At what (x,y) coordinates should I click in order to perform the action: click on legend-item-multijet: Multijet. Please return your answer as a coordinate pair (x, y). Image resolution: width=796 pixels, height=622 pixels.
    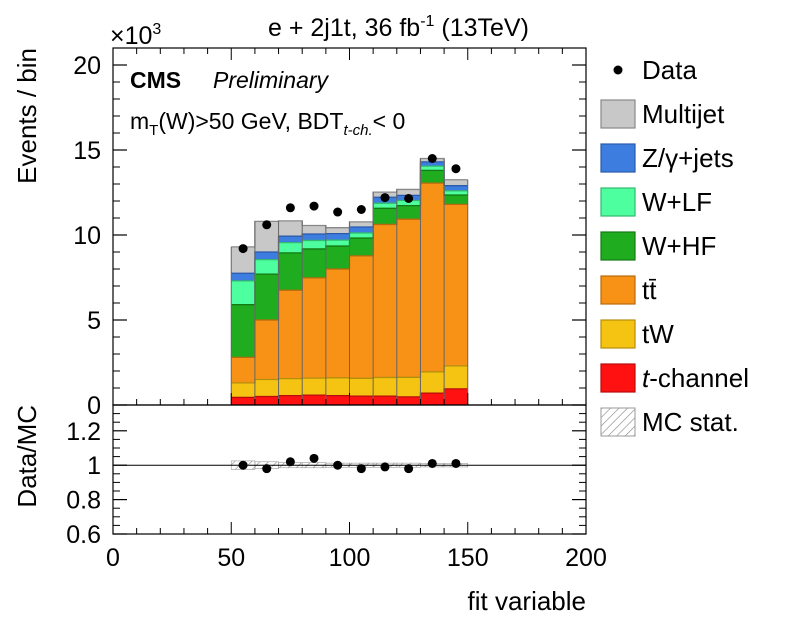
    Looking at the image, I should click on (662, 114).